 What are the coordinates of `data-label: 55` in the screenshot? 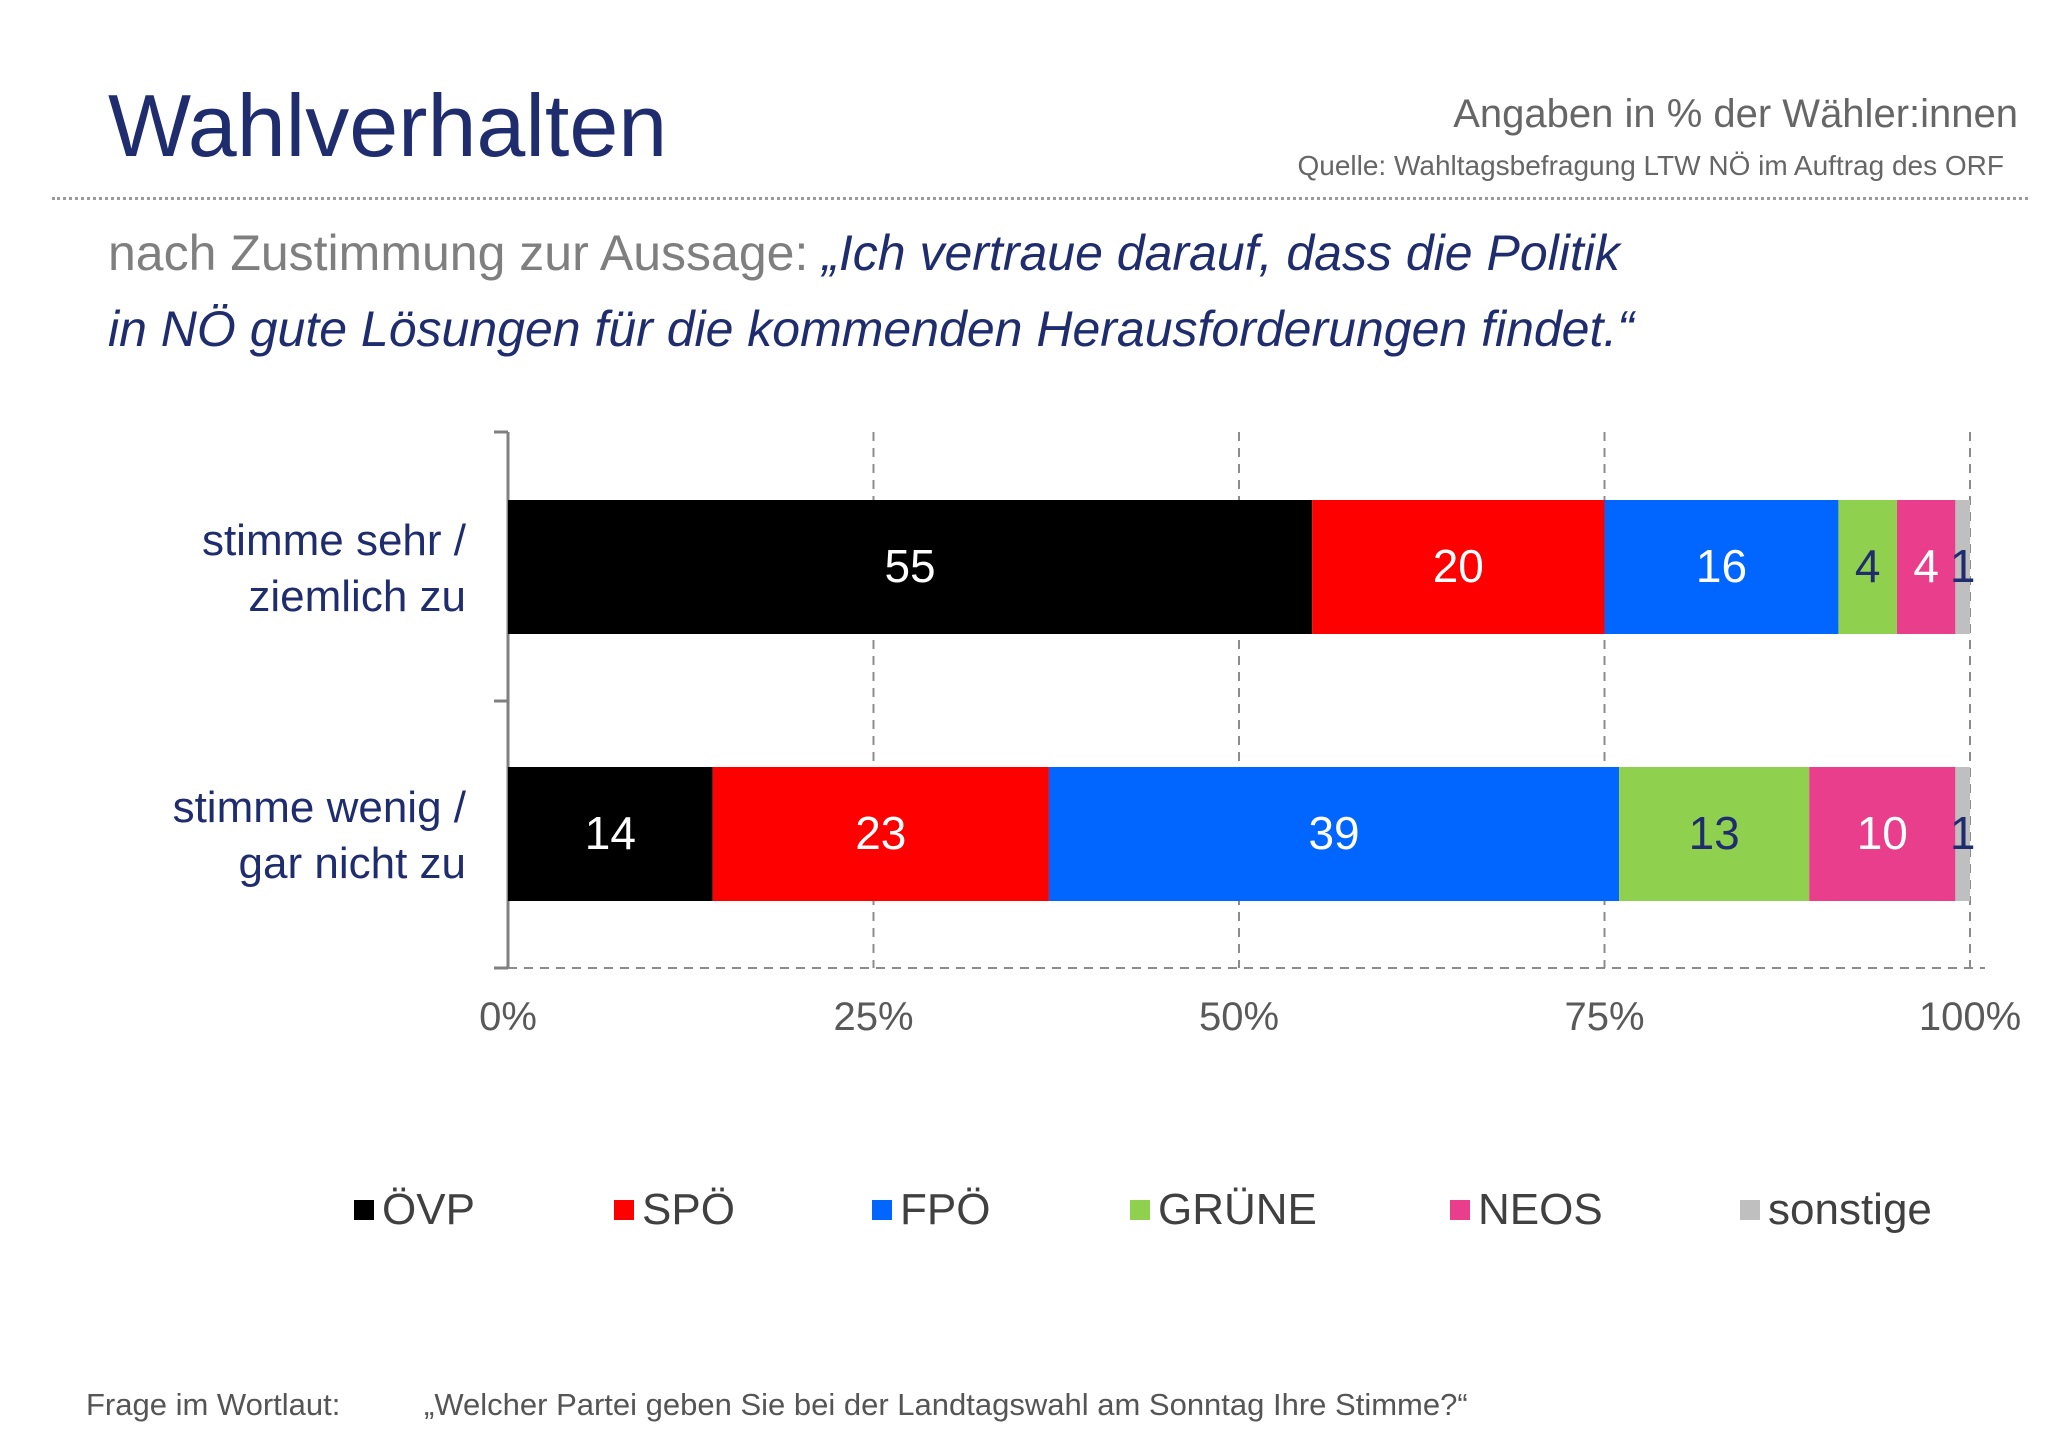 It's located at (909, 566).